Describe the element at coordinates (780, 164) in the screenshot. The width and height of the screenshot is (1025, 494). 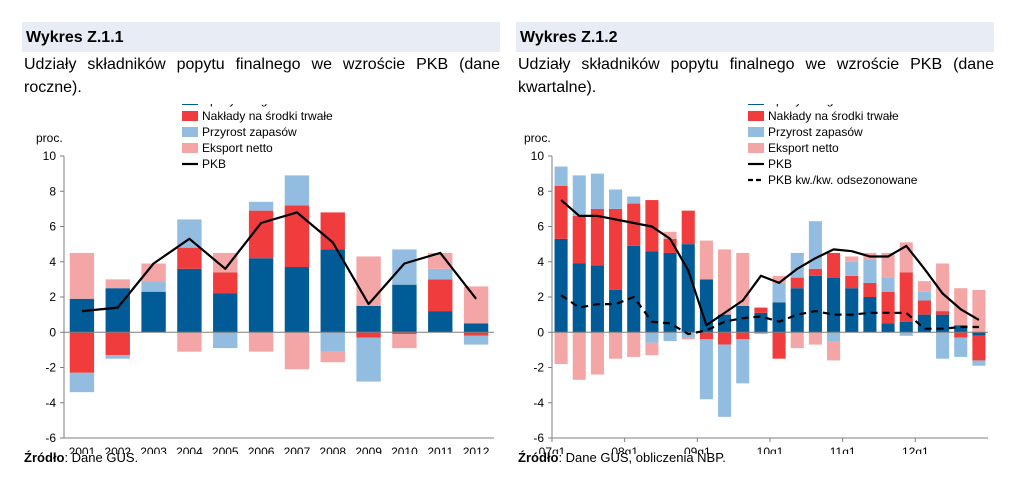
I see `legend-label: PKB` at that location.